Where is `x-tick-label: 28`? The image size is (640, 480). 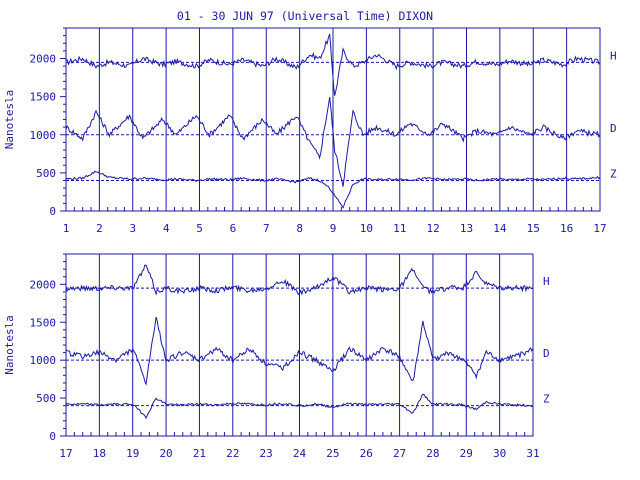
x-tick-label: 28 is located at coordinates (432, 453).